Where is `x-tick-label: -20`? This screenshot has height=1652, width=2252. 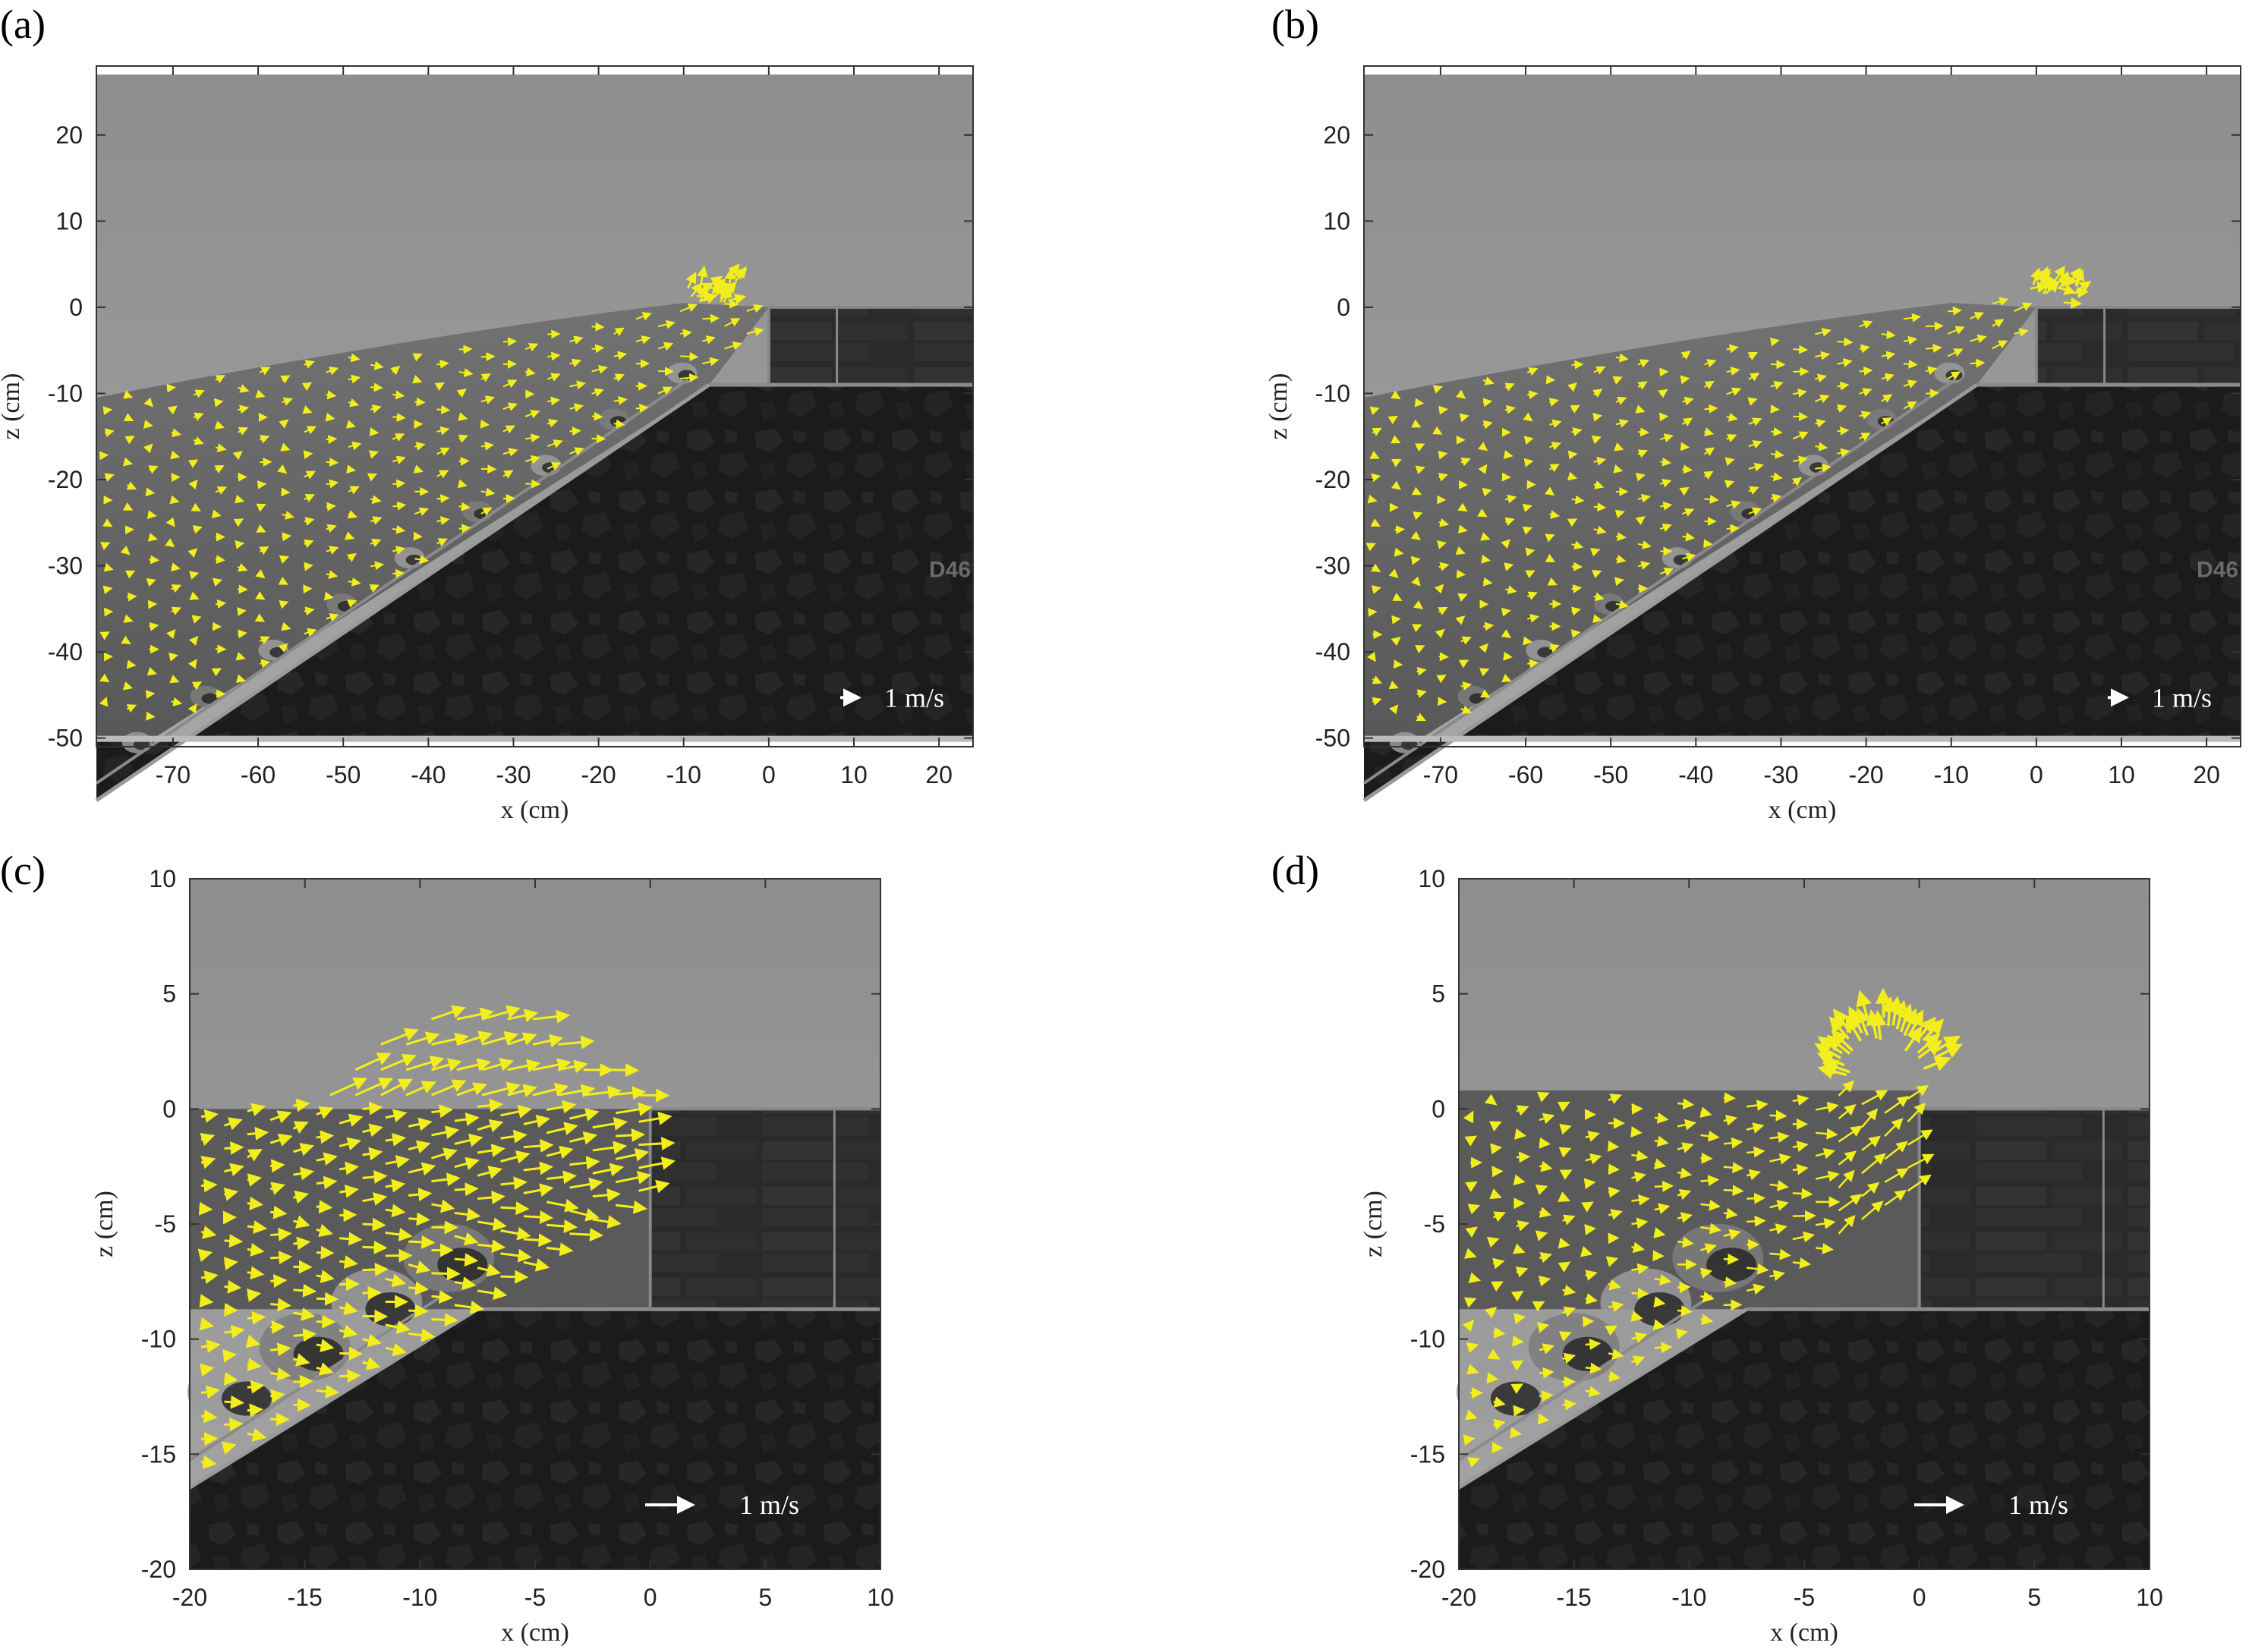
x-tick-label: -20 is located at coordinates (189, 1598).